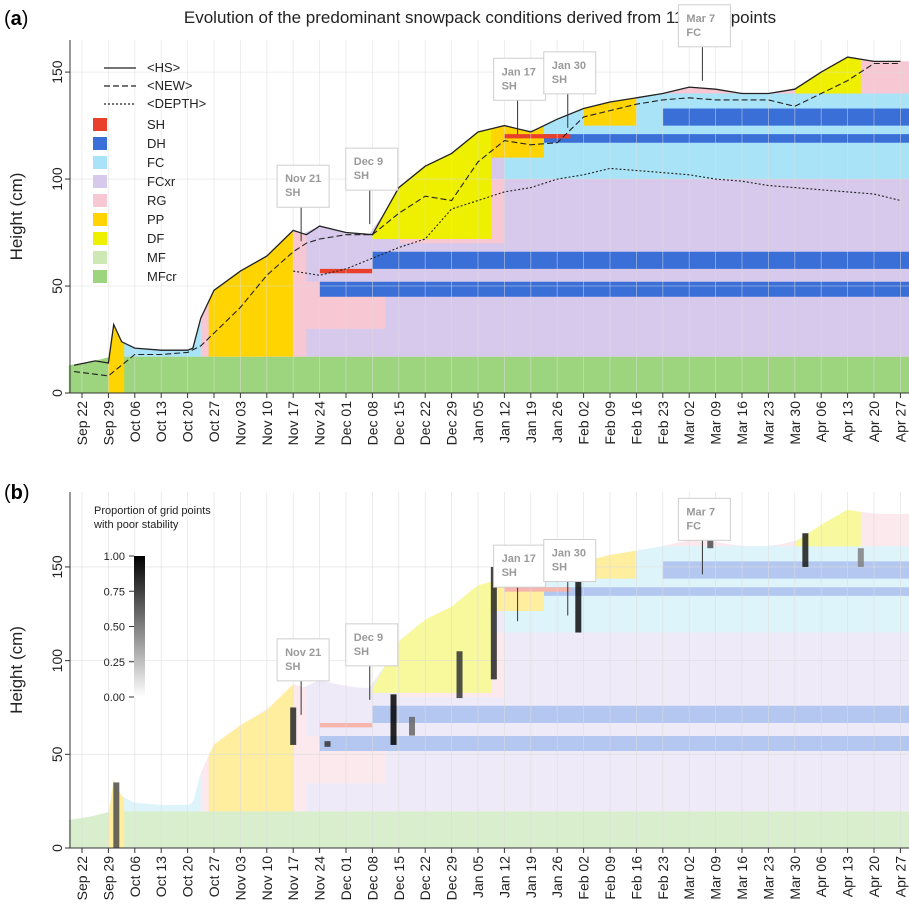 This screenshot has width=909, height=916. What do you see at coordinates (742, 423) in the screenshot?
I see `panel-a-x-tick-label: Mar 16` at bounding box center [742, 423].